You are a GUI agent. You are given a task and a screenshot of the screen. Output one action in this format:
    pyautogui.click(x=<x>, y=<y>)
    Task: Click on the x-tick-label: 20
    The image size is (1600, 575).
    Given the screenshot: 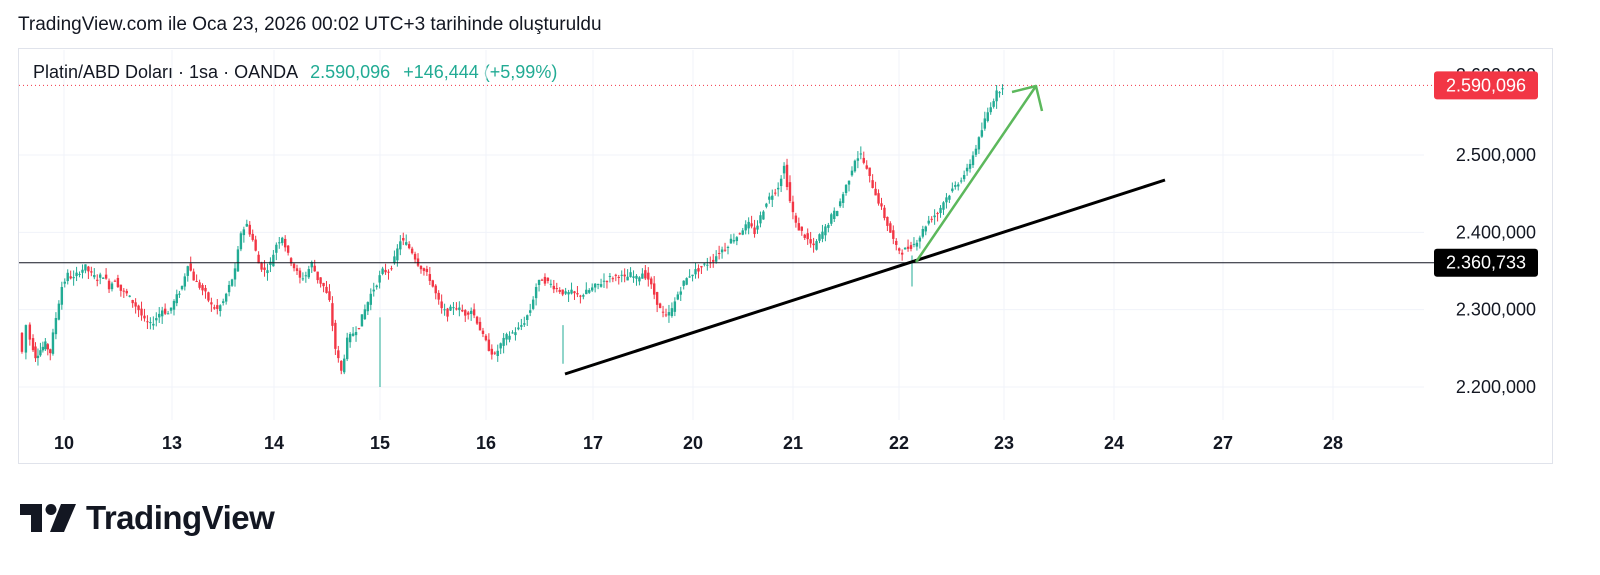 What is the action you would take?
    pyautogui.click(x=693, y=443)
    